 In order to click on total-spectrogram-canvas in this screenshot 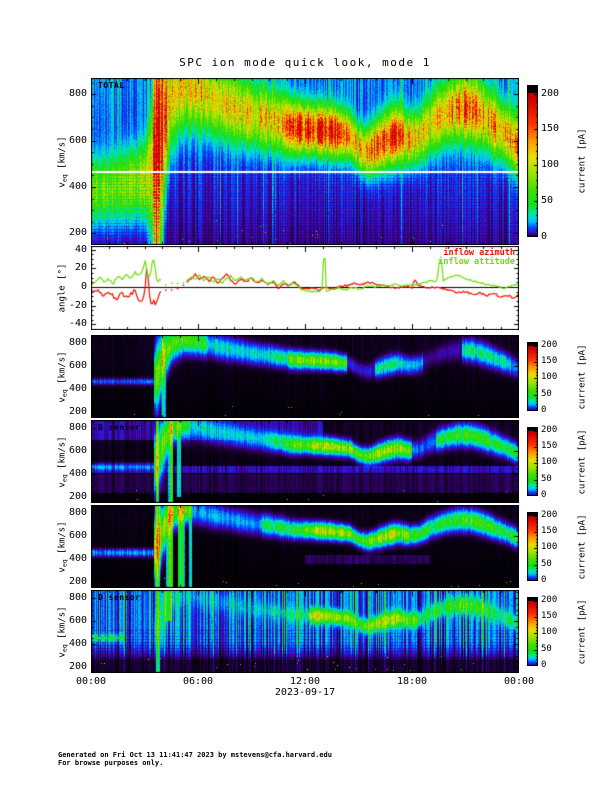, I will do `click(305, 161)`.